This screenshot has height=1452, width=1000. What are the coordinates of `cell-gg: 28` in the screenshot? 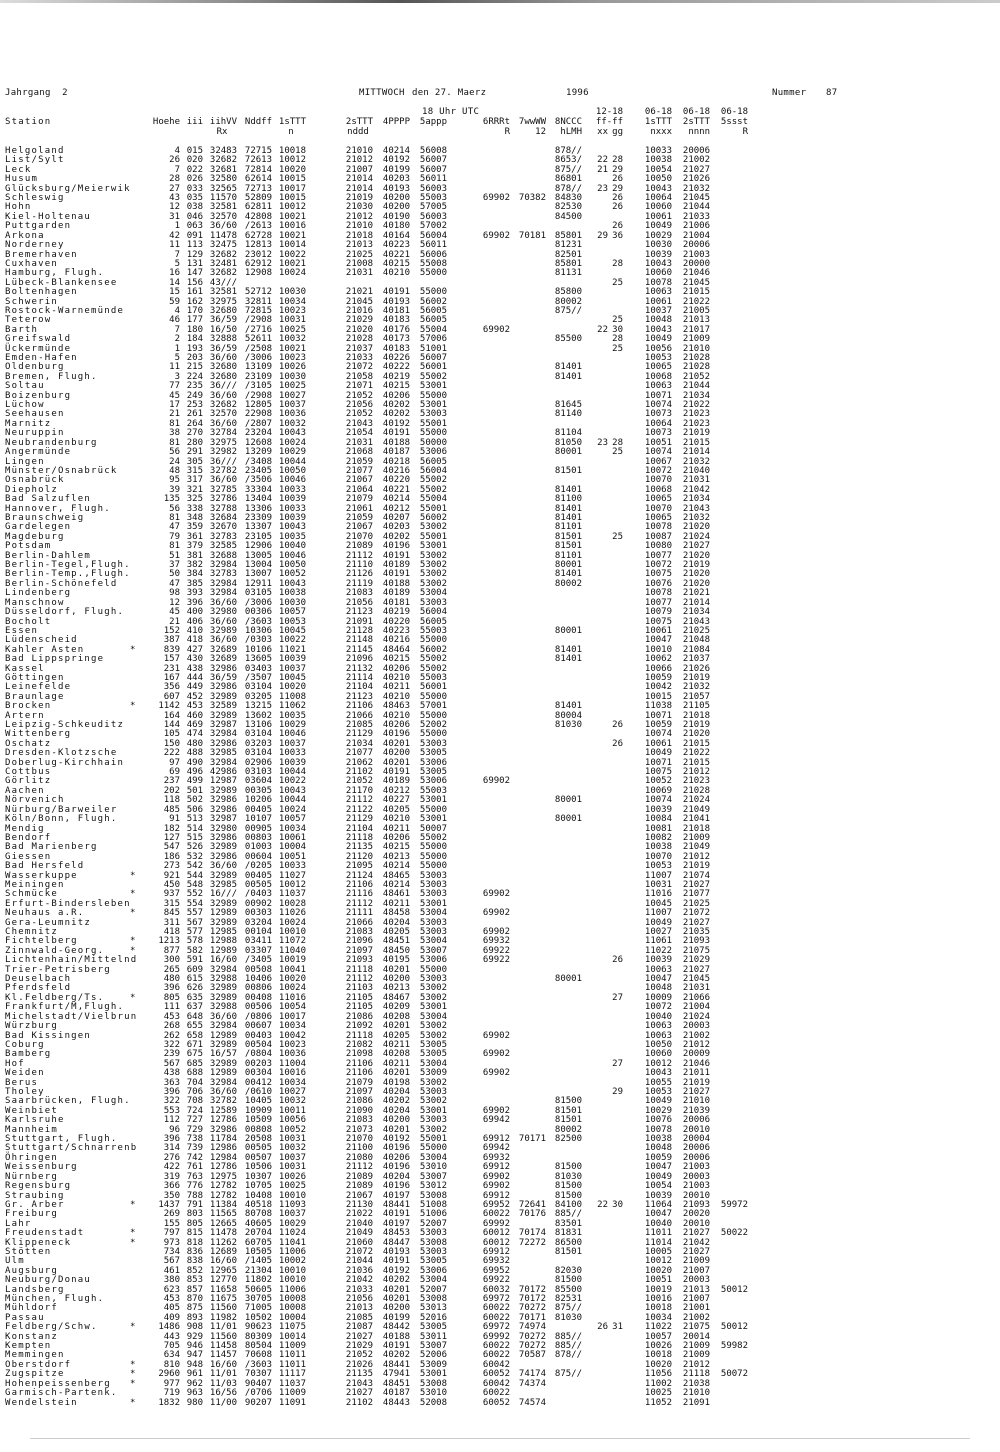 It's located at (617, 263).